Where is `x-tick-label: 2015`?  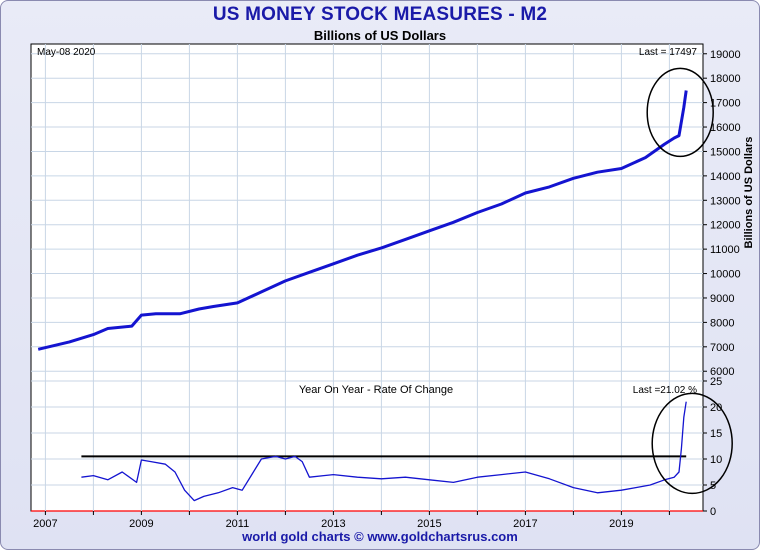
x-tick-label: 2015 is located at coordinates (429, 524).